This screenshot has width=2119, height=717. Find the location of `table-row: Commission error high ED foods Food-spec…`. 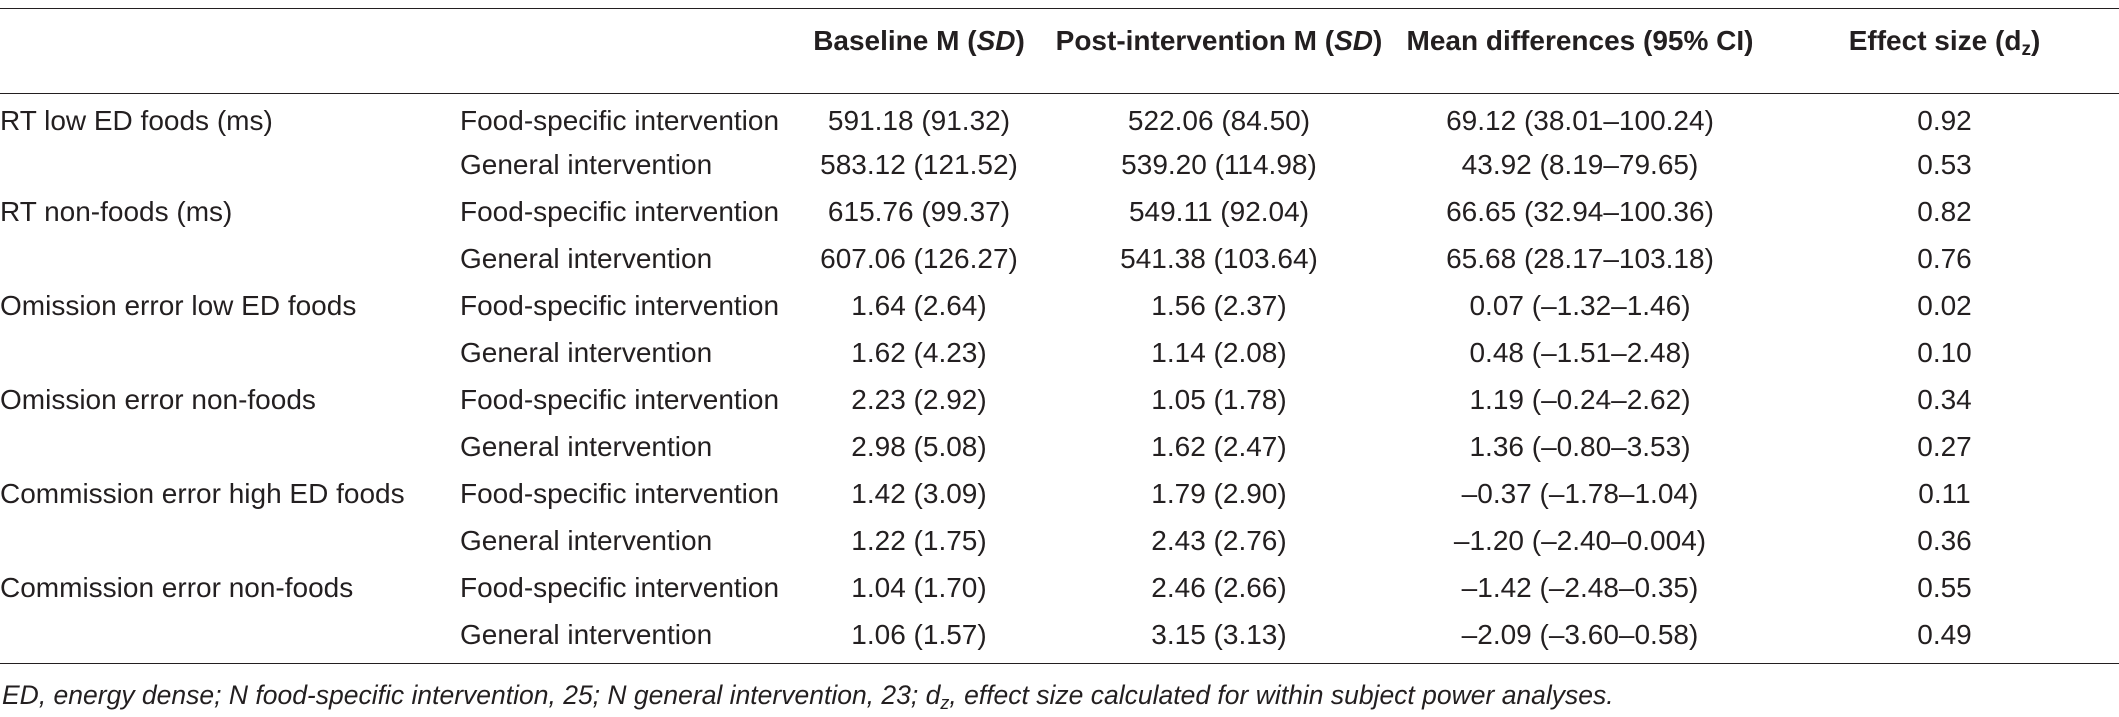

table-row: Commission error high ED foods Food-spec… is located at coordinates (1059, 494).